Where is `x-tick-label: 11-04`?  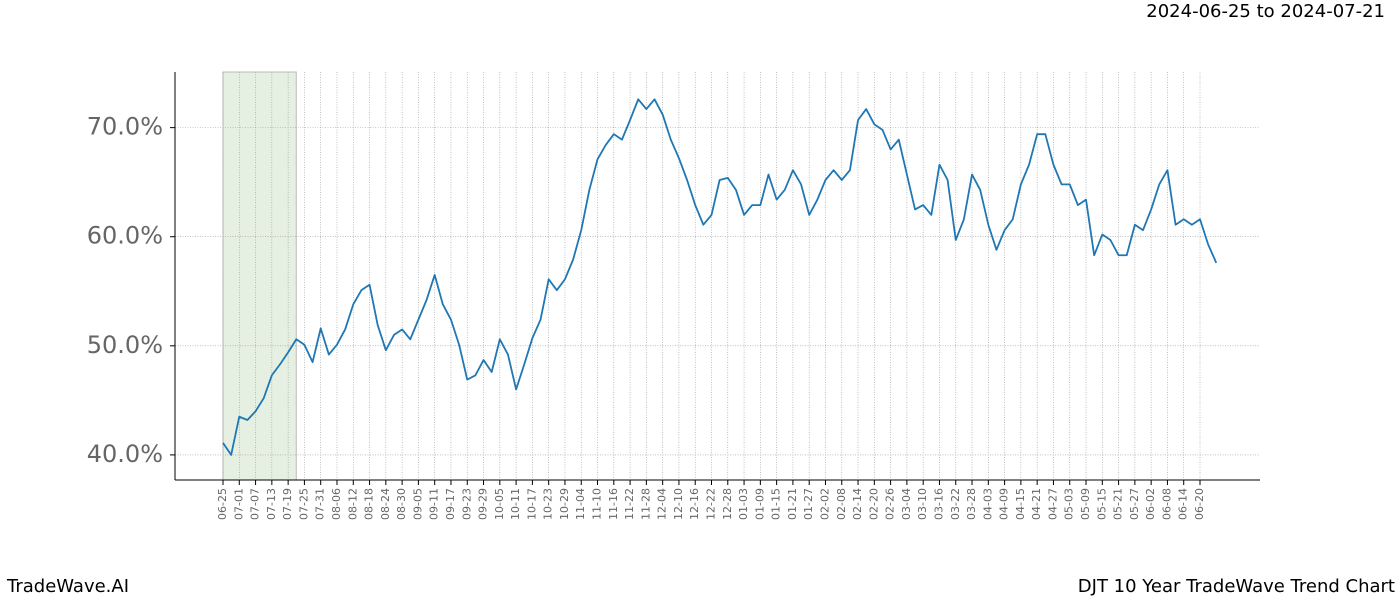
x-tick-label: 11-04 is located at coordinates (580, 504).